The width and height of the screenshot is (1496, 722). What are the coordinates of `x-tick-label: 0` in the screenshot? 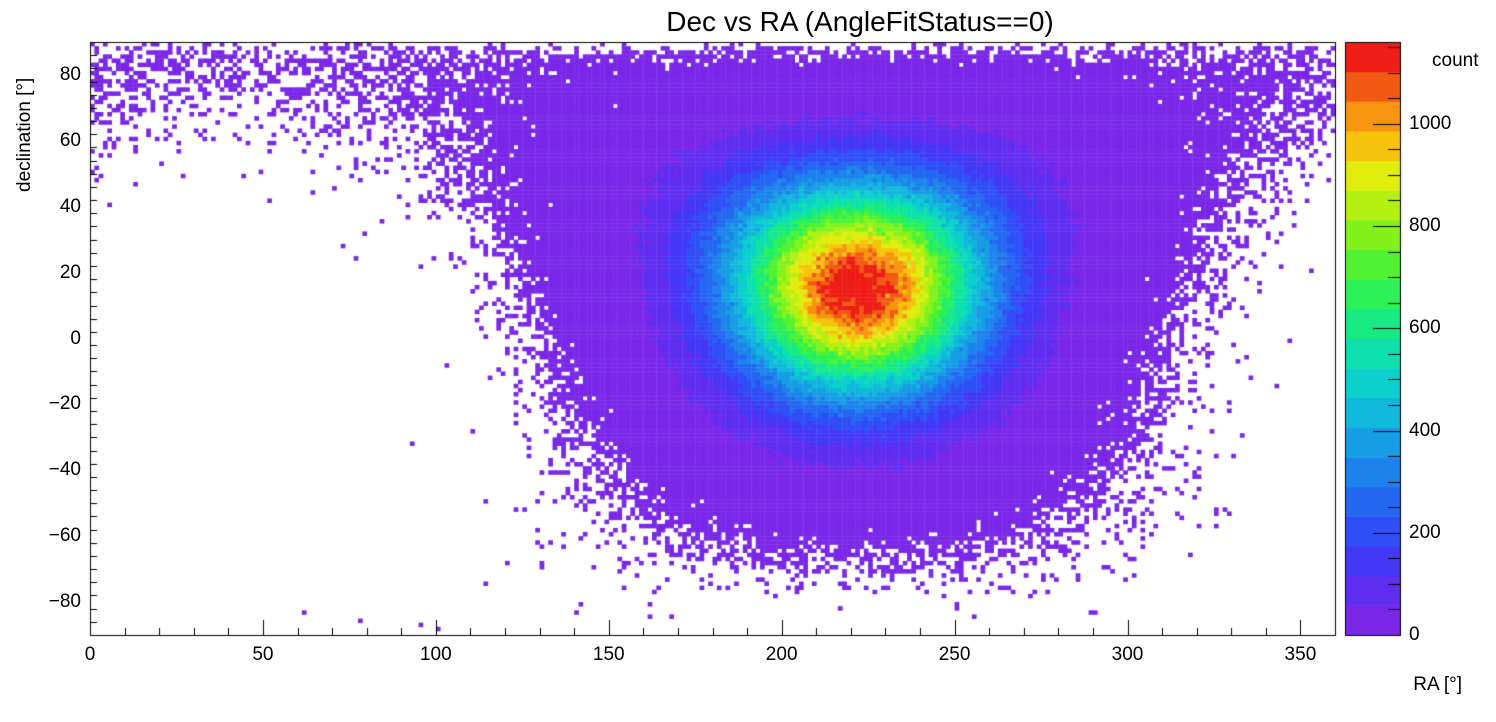 It's located at (90, 654).